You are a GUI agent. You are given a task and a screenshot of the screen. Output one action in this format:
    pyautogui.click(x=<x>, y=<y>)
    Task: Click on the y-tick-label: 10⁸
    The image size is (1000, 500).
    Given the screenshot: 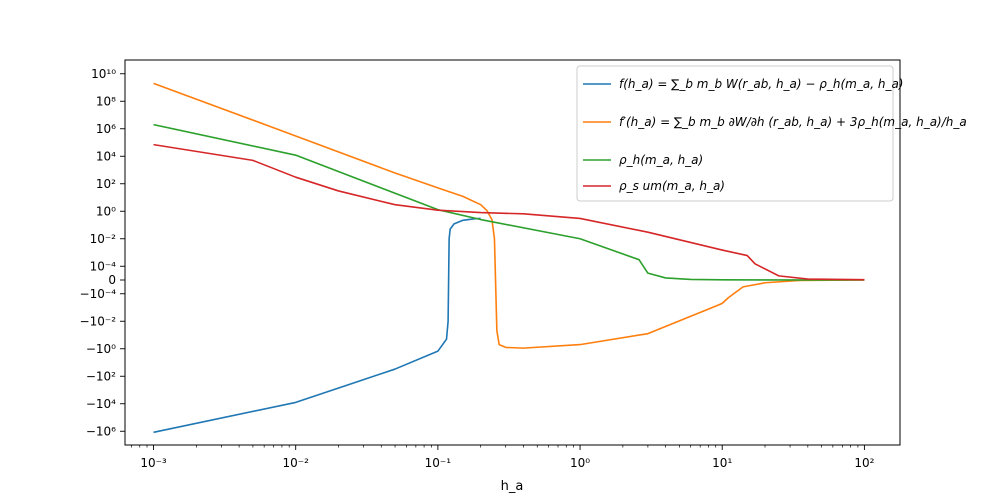 What is the action you would take?
    pyautogui.click(x=106, y=101)
    